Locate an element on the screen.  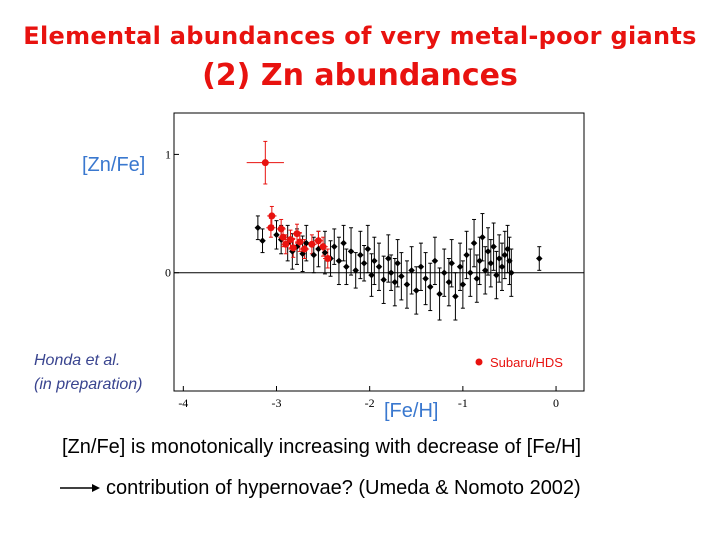
x-tick-label: 0 is located at coordinates (556, 403).